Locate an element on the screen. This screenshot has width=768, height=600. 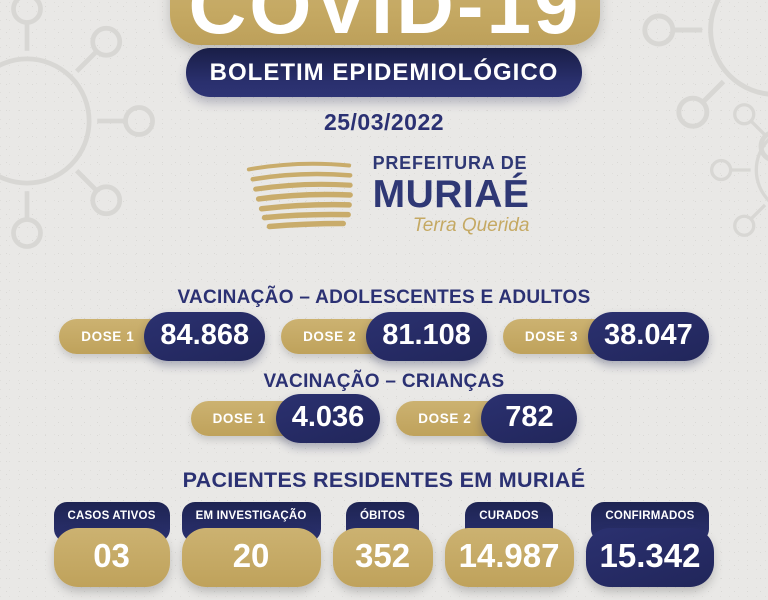
dose-group: DOSE 3 38.047 is located at coordinates (605, 336).